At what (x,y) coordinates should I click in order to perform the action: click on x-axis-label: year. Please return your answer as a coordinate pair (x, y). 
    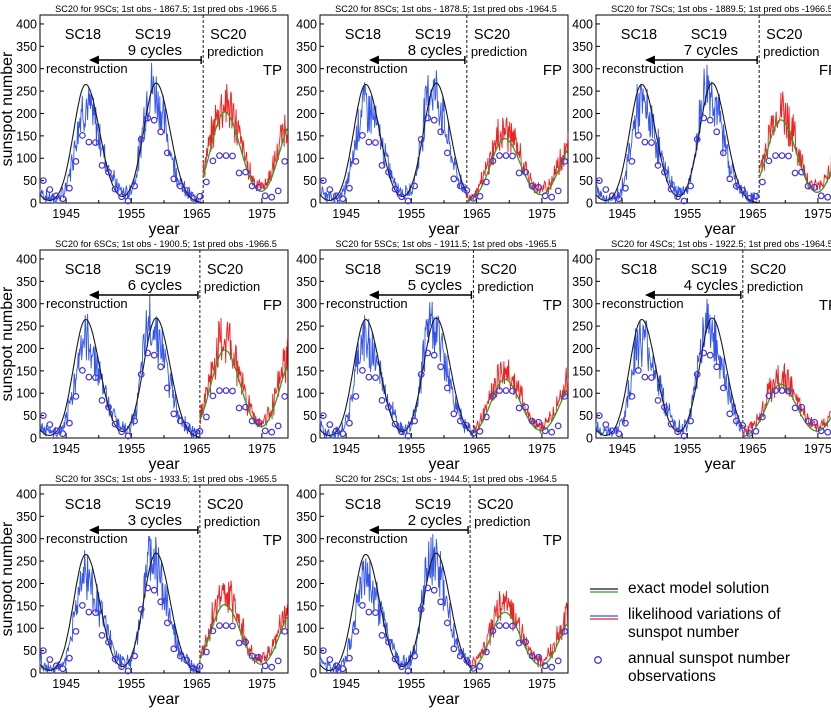
    Looking at the image, I should click on (444, 229).